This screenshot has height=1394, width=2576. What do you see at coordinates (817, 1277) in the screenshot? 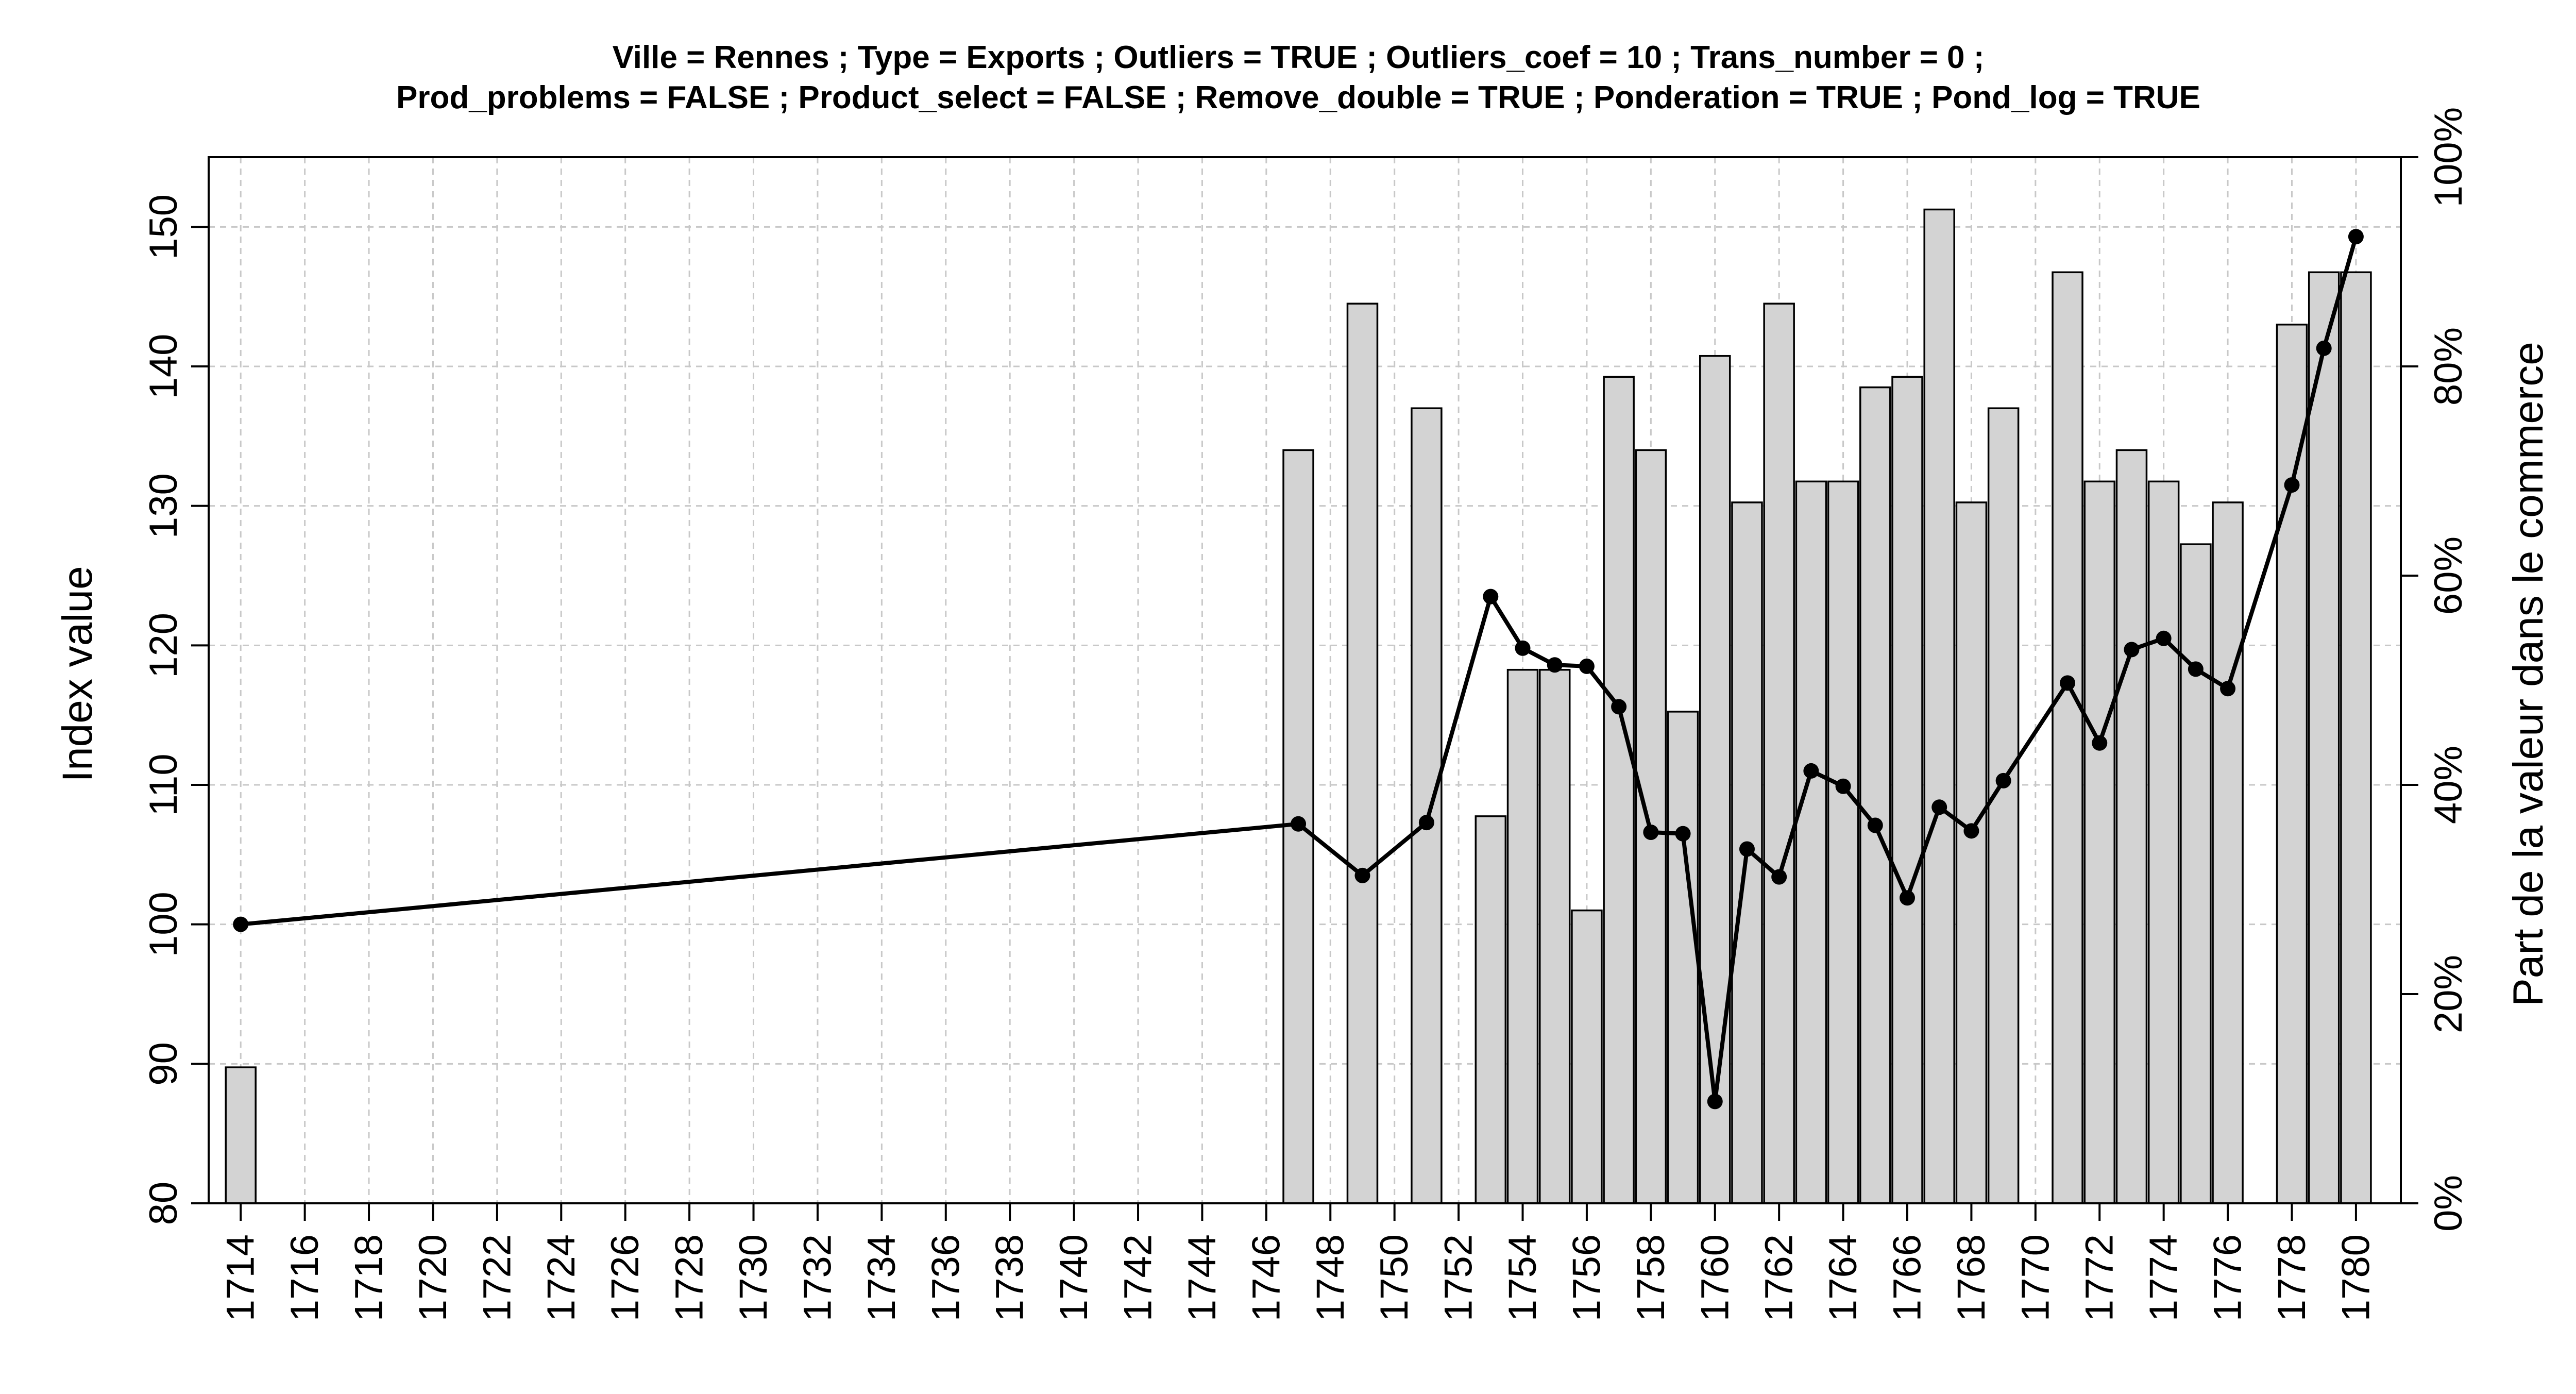
I see `x-tick-label: 1732` at bounding box center [817, 1277].